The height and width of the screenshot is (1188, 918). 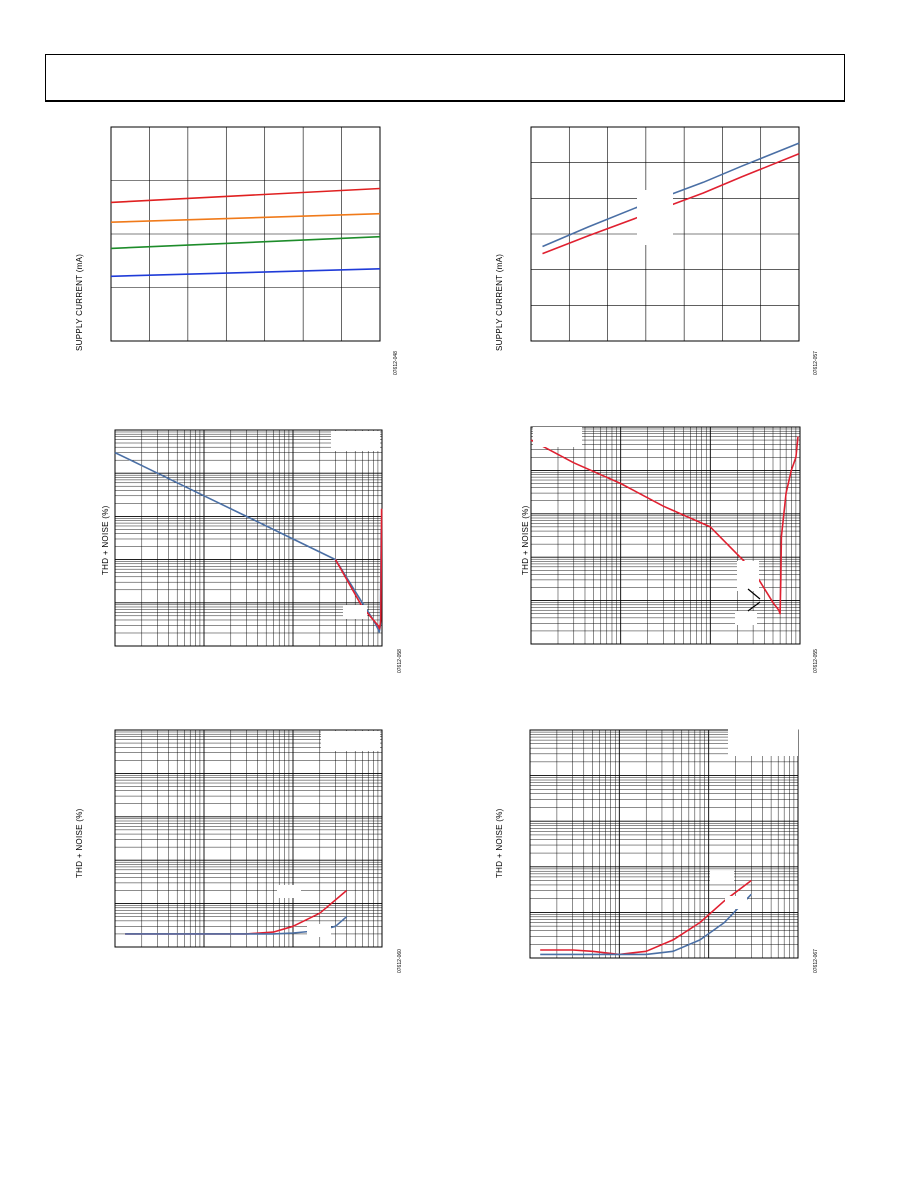 I want to click on chart-supply-current-vs-temperature: SUPPLY CURRENT (mA) 07612-048, so click(x=230, y=250).